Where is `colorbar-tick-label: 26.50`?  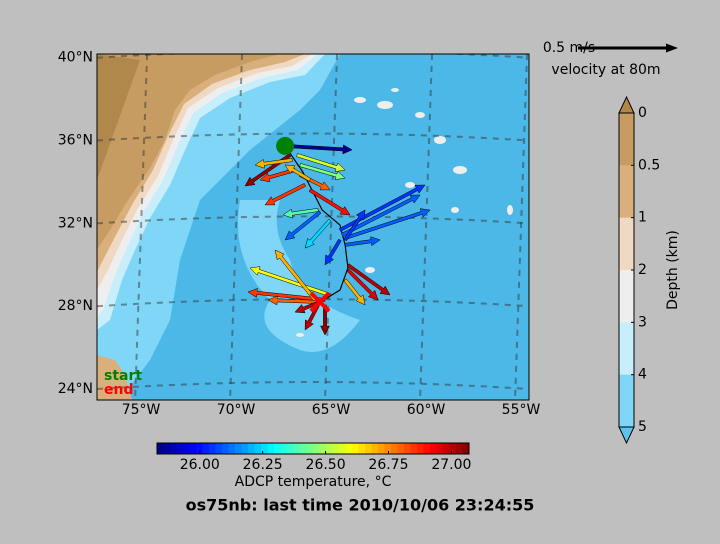 colorbar-tick-label: 26.50 is located at coordinates (326, 465).